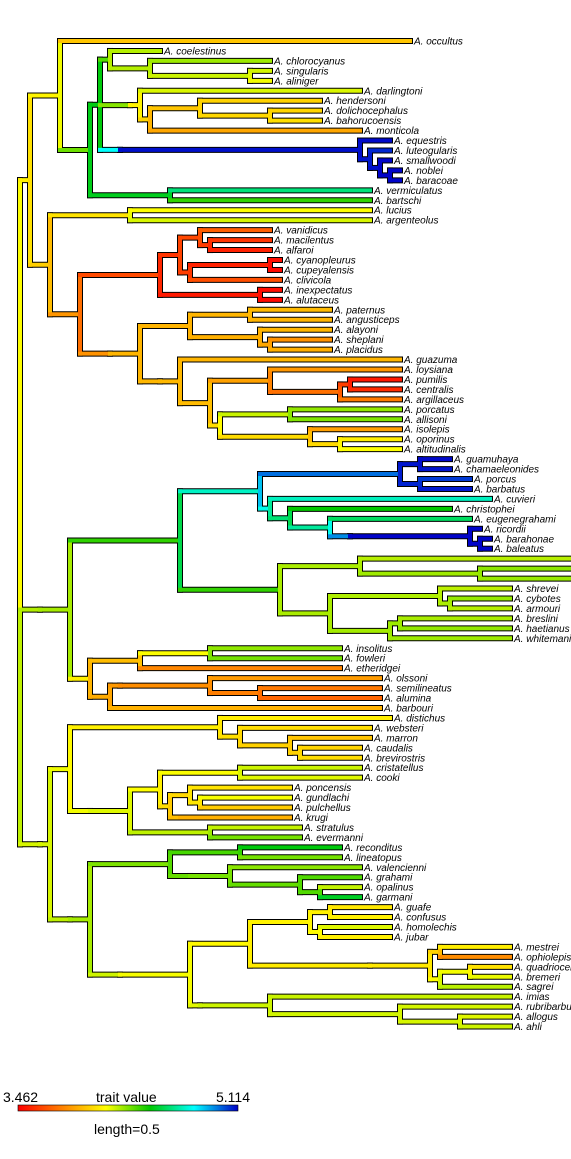 This screenshot has width=571, height=1159. What do you see at coordinates (425, 151) in the screenshot?
I see `tip-label: A. luteogularis` at bounding box center [425, 151].